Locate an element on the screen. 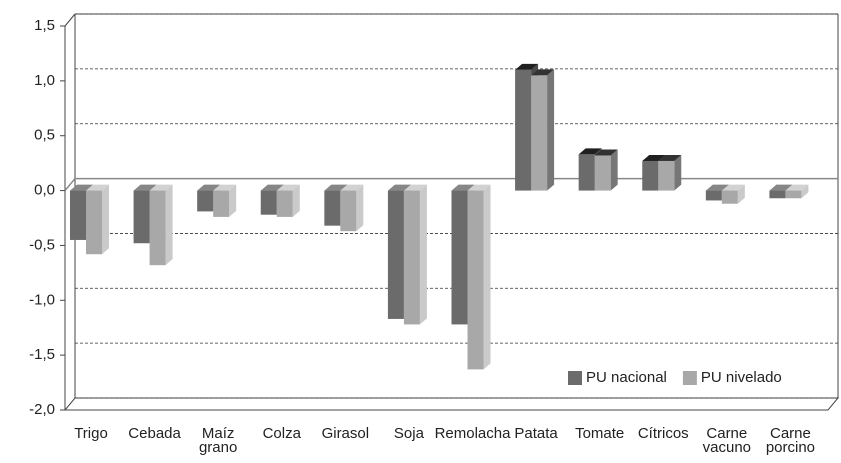  x-tick-label: Carne vacuno is located at coordinates (727, 440).